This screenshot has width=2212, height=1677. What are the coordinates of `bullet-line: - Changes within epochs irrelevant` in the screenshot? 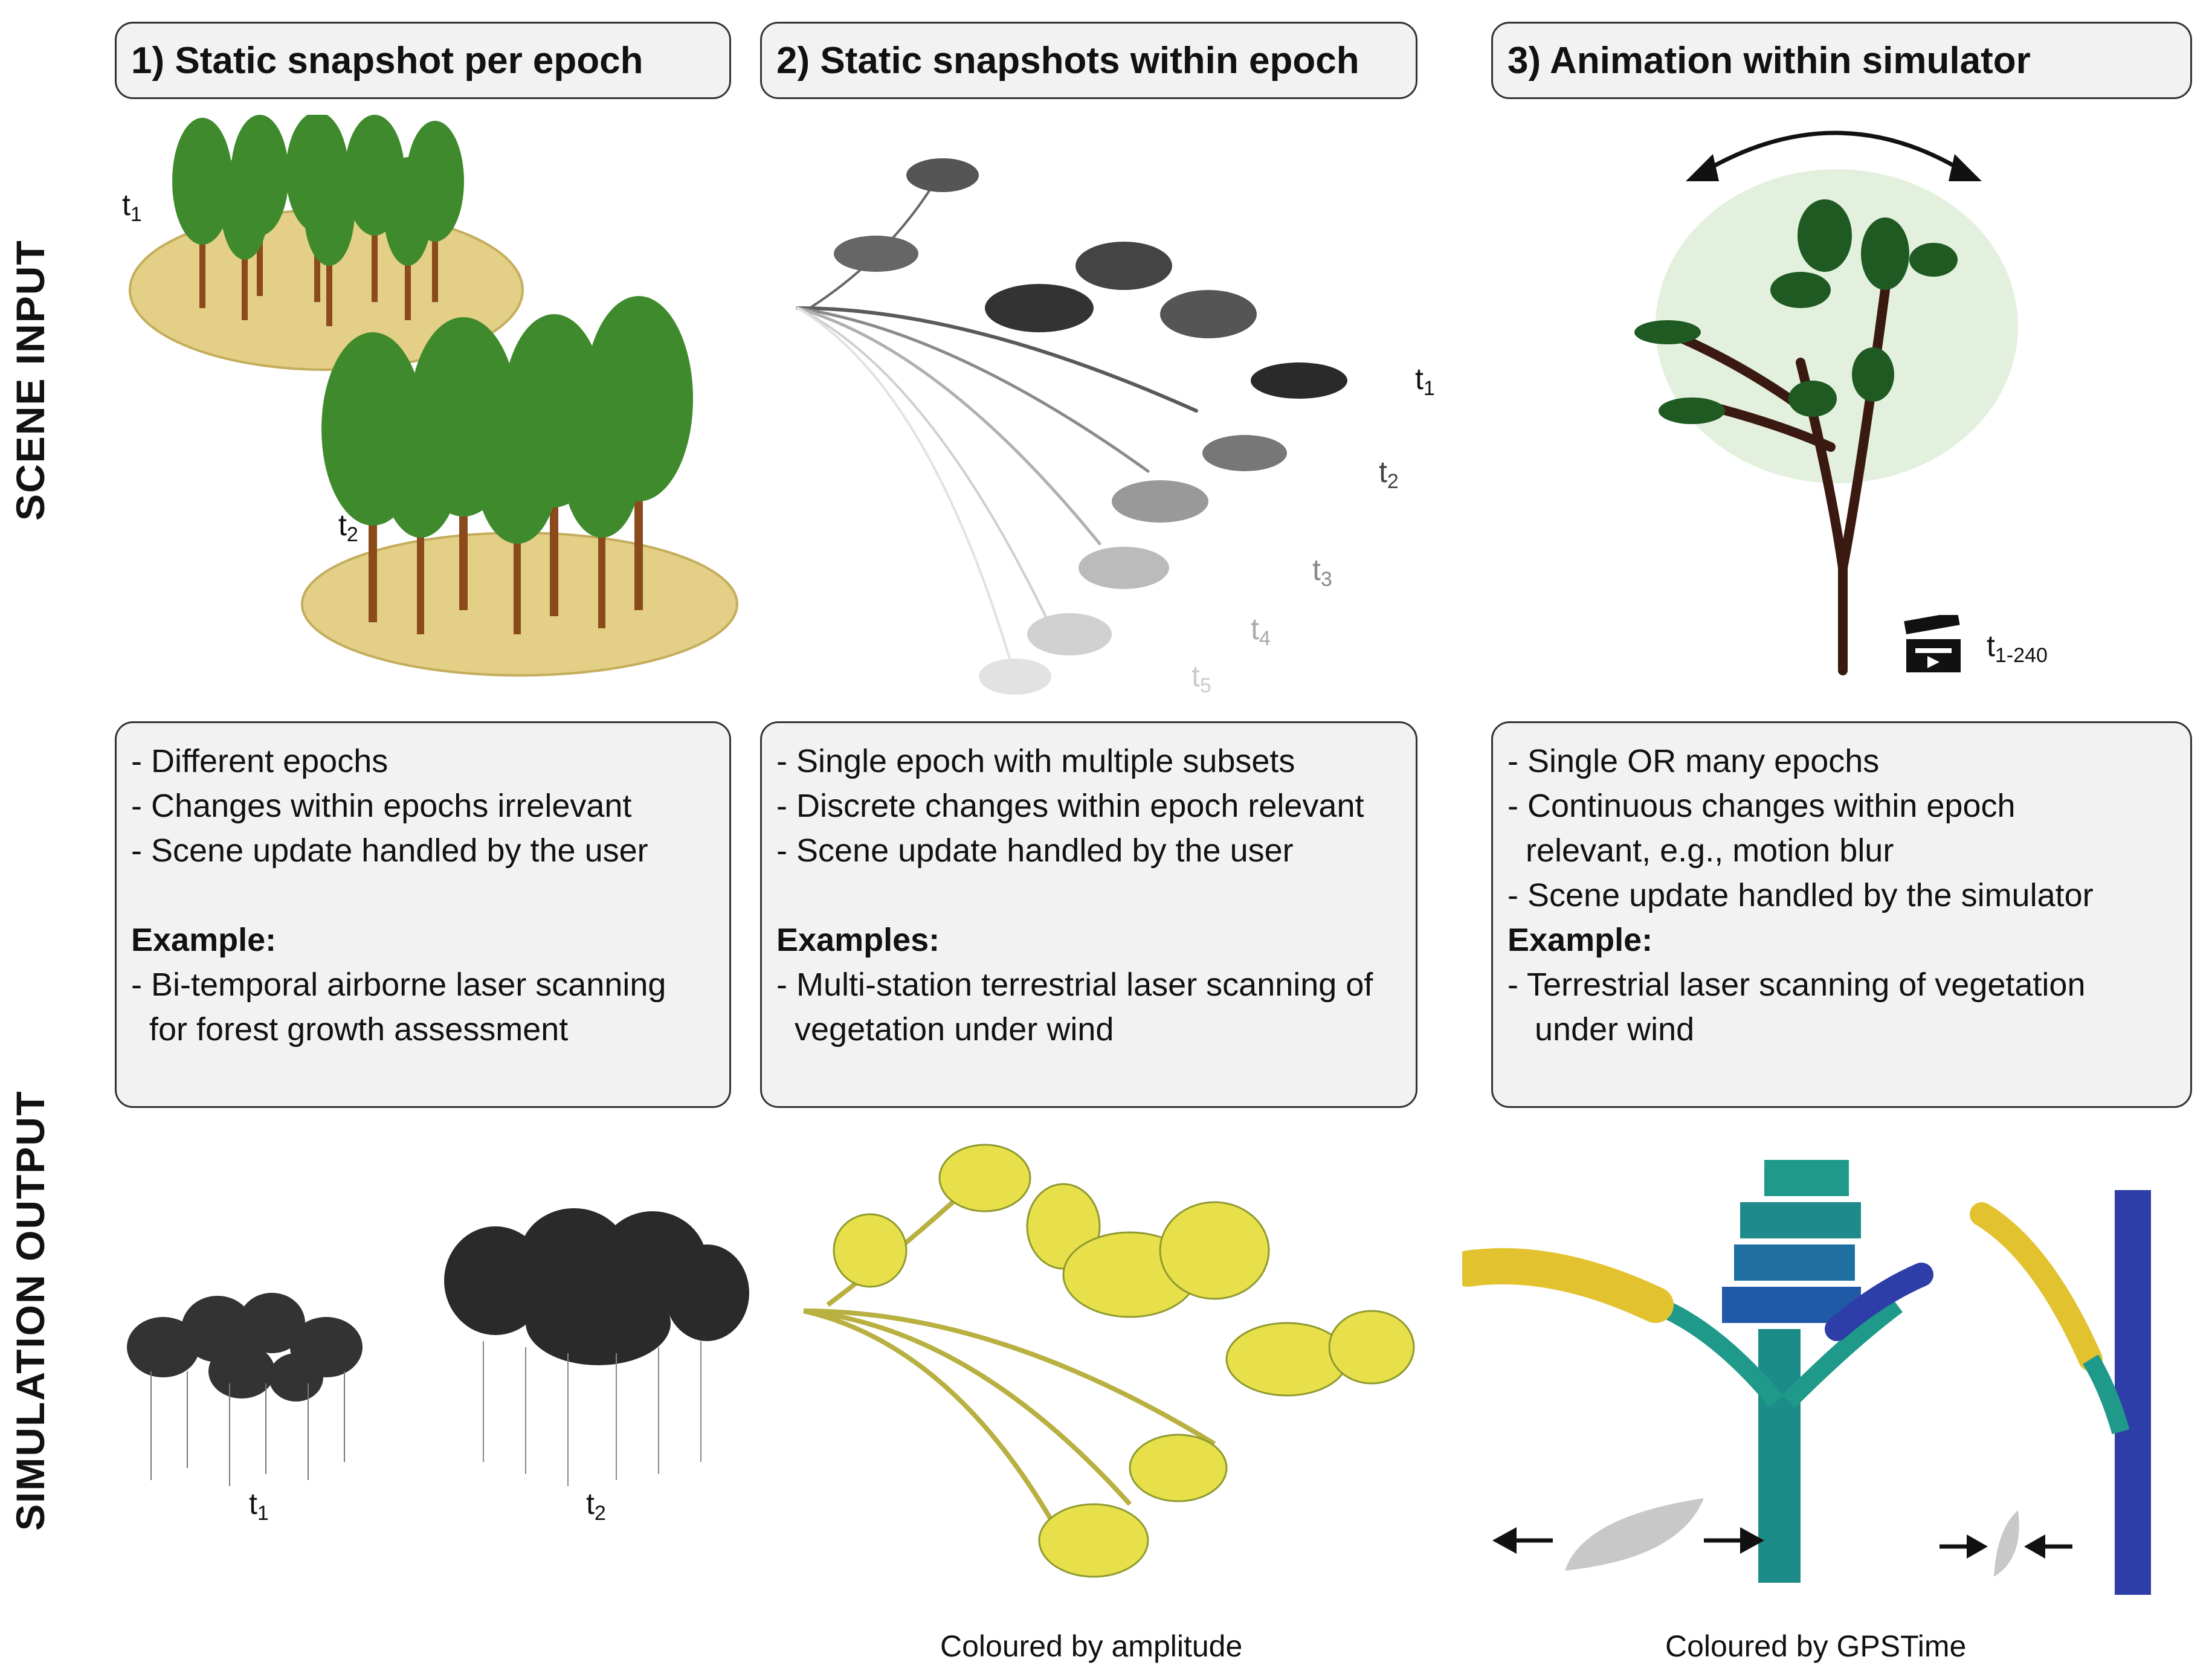 It's located at (381, 806).